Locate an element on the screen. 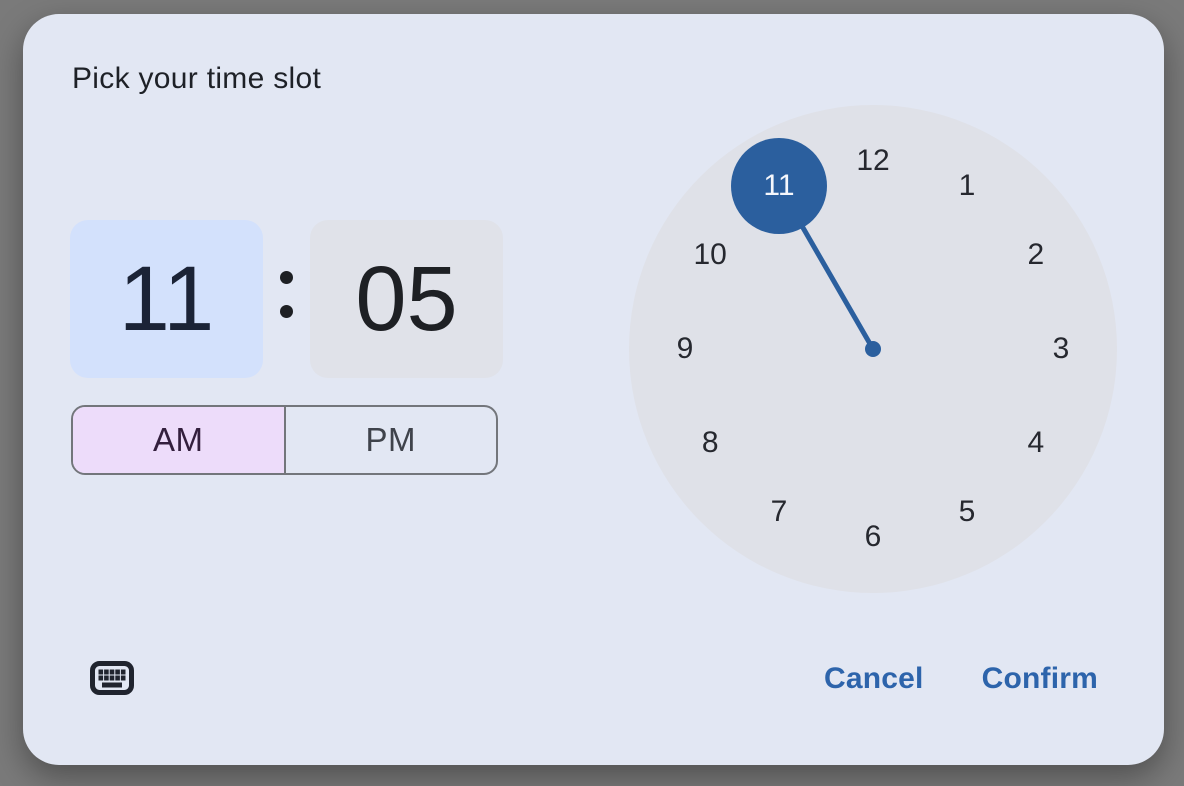 Image resolution: width=1184 pixels, height=786 pixels. clock-hour-7: 7 is located at coordinates (779, 511).